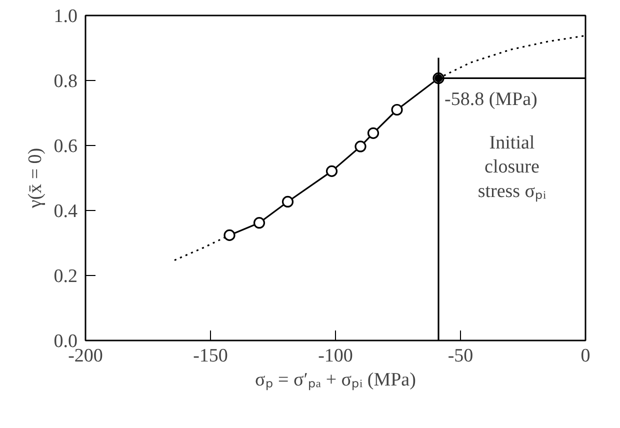 The height and width of the screenshot is (428, 620). Describe the element at coordinates (335, 380) in the screenshot. I see `x-axis-title: σₚ = σ′ₚₐ + σₚᵢ (MPa)` at that location.